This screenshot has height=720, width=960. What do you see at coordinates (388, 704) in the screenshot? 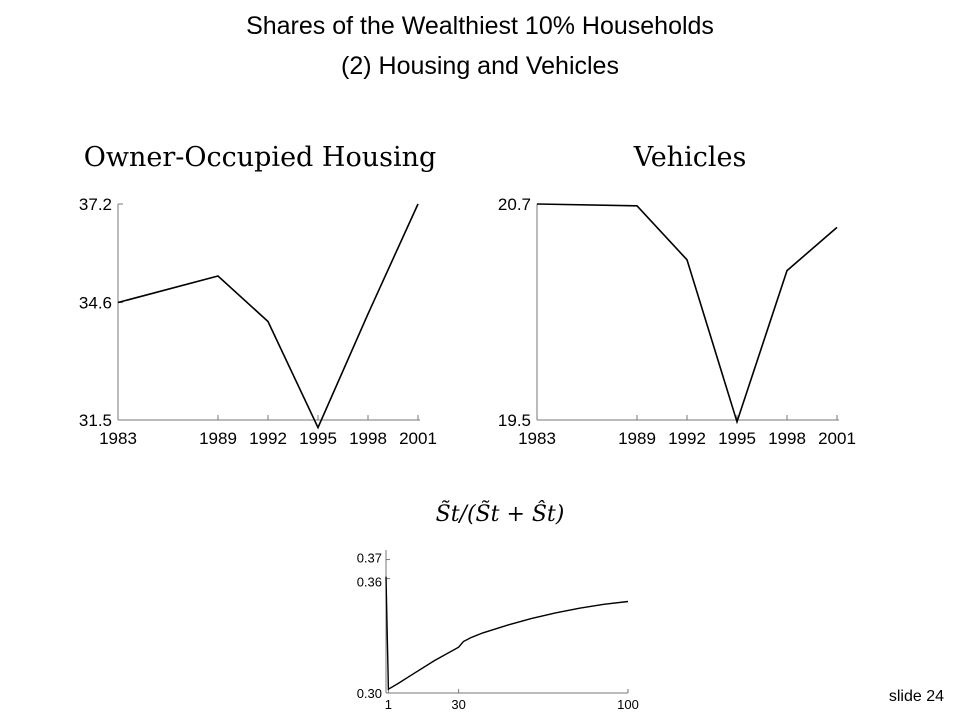
I see `ratio-x-tick-label: 1` at bounding box center [388, 704].